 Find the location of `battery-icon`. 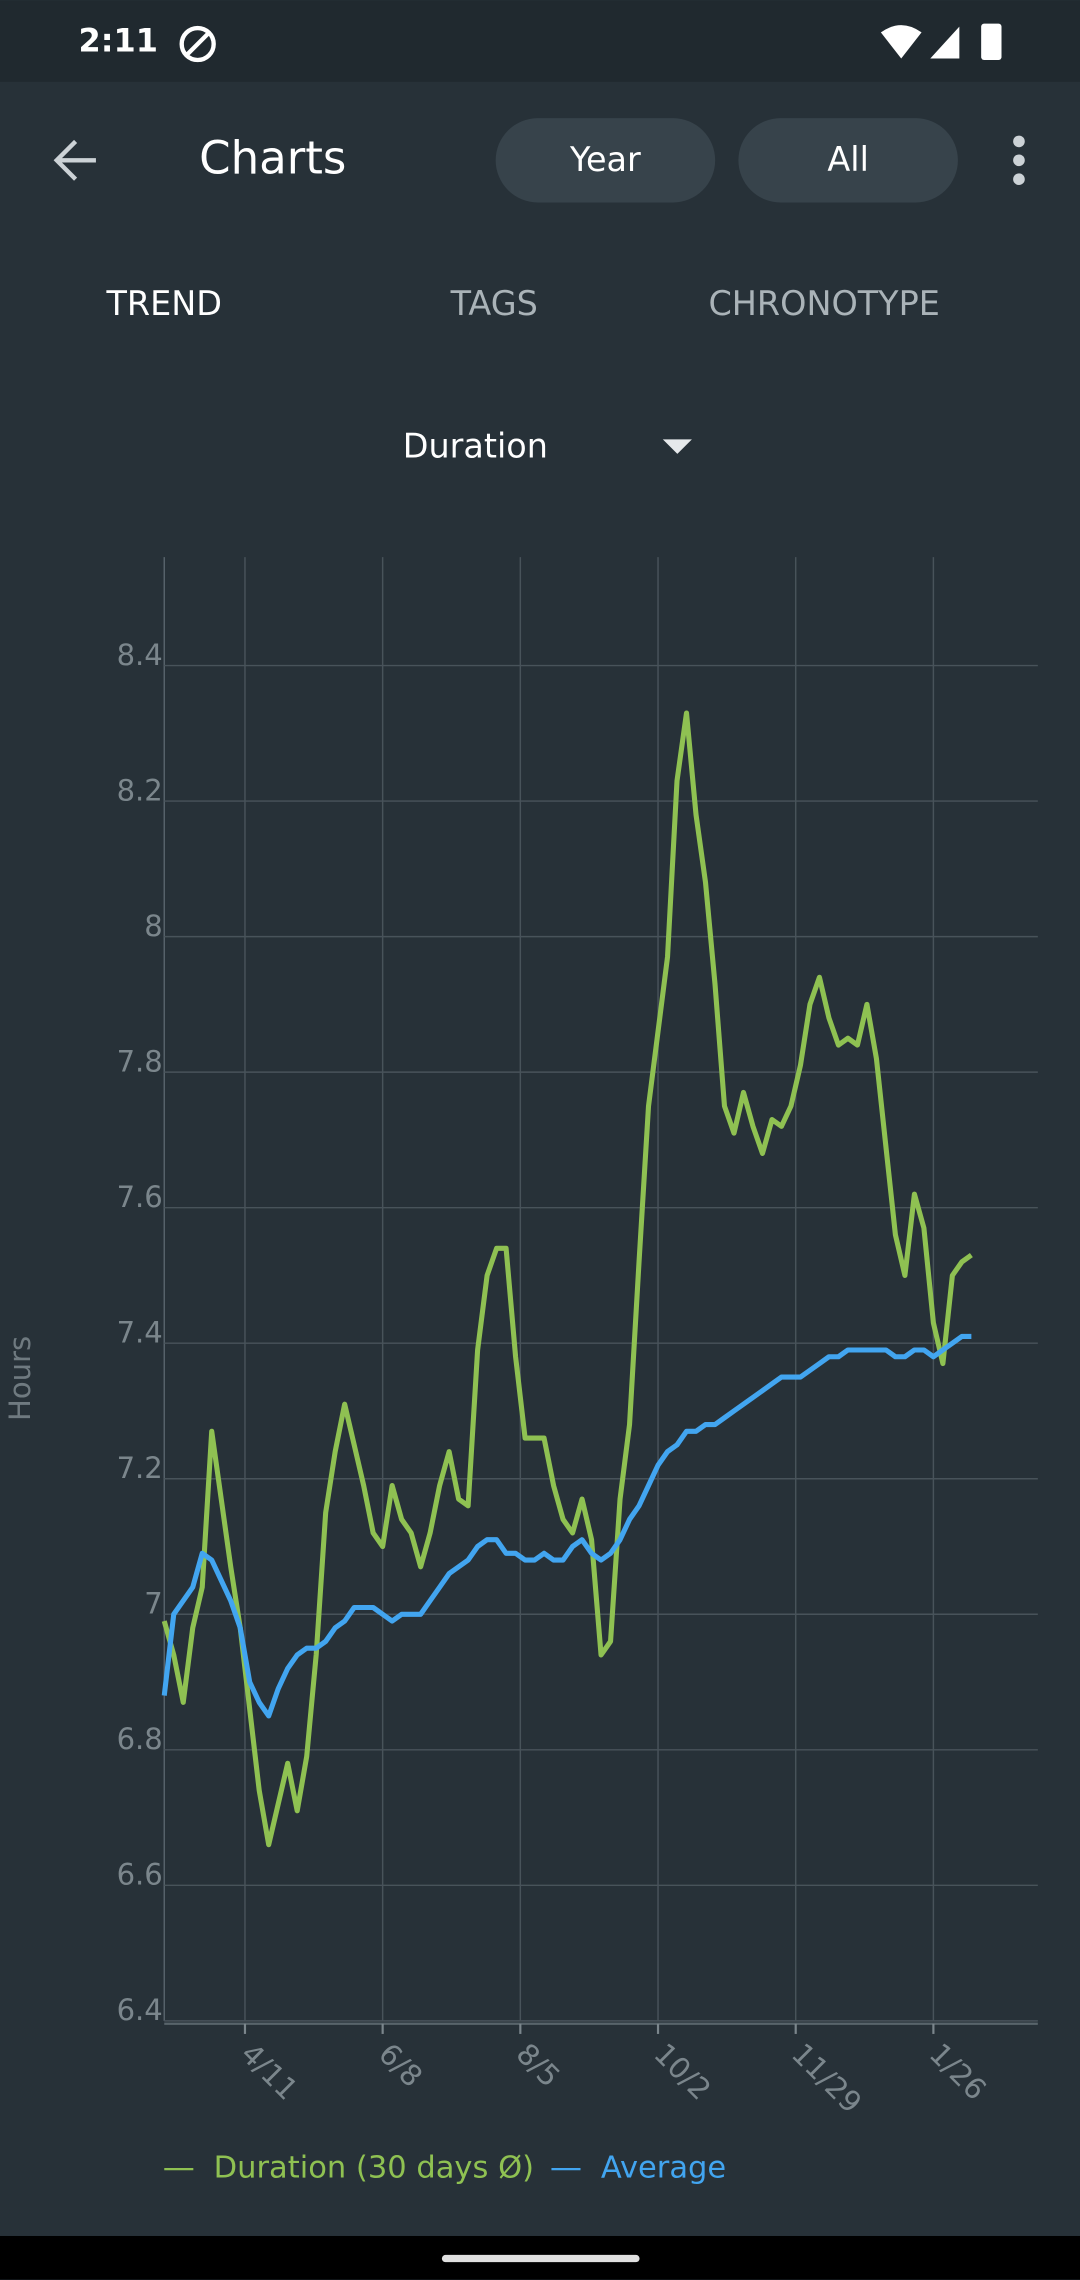

battery-icon is located at coordinates (991, 41).